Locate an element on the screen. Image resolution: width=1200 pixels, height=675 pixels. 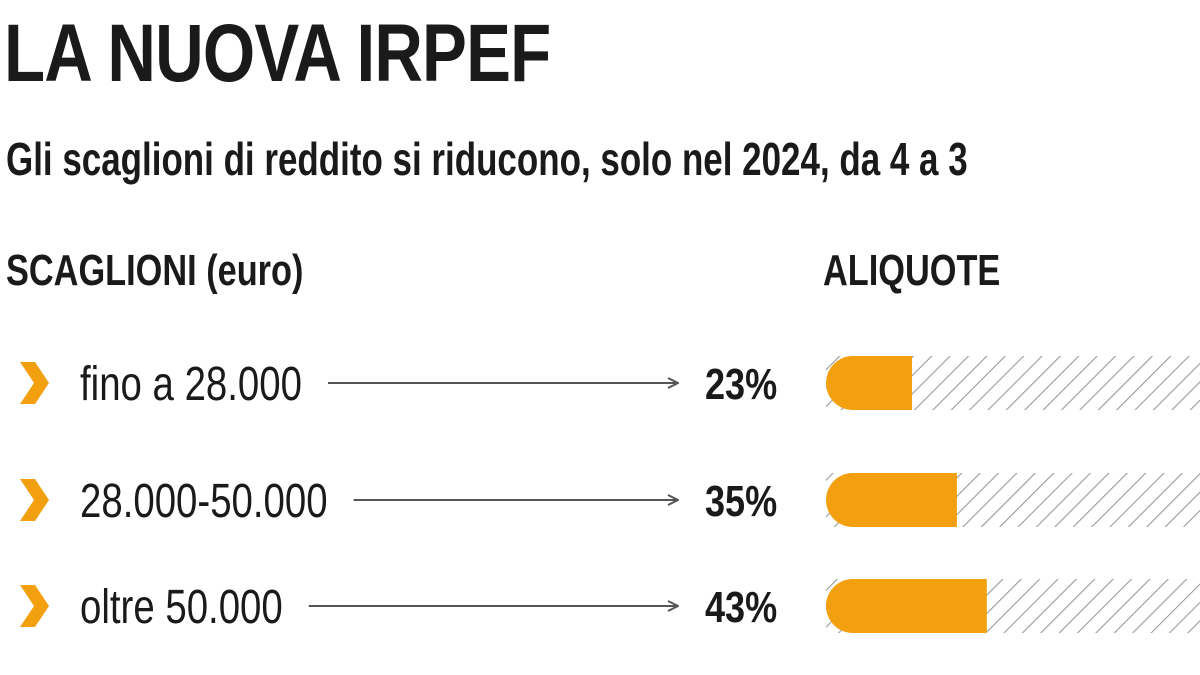
bracket-row: oltre 50.000 43% is located at coordinates (610, 606).